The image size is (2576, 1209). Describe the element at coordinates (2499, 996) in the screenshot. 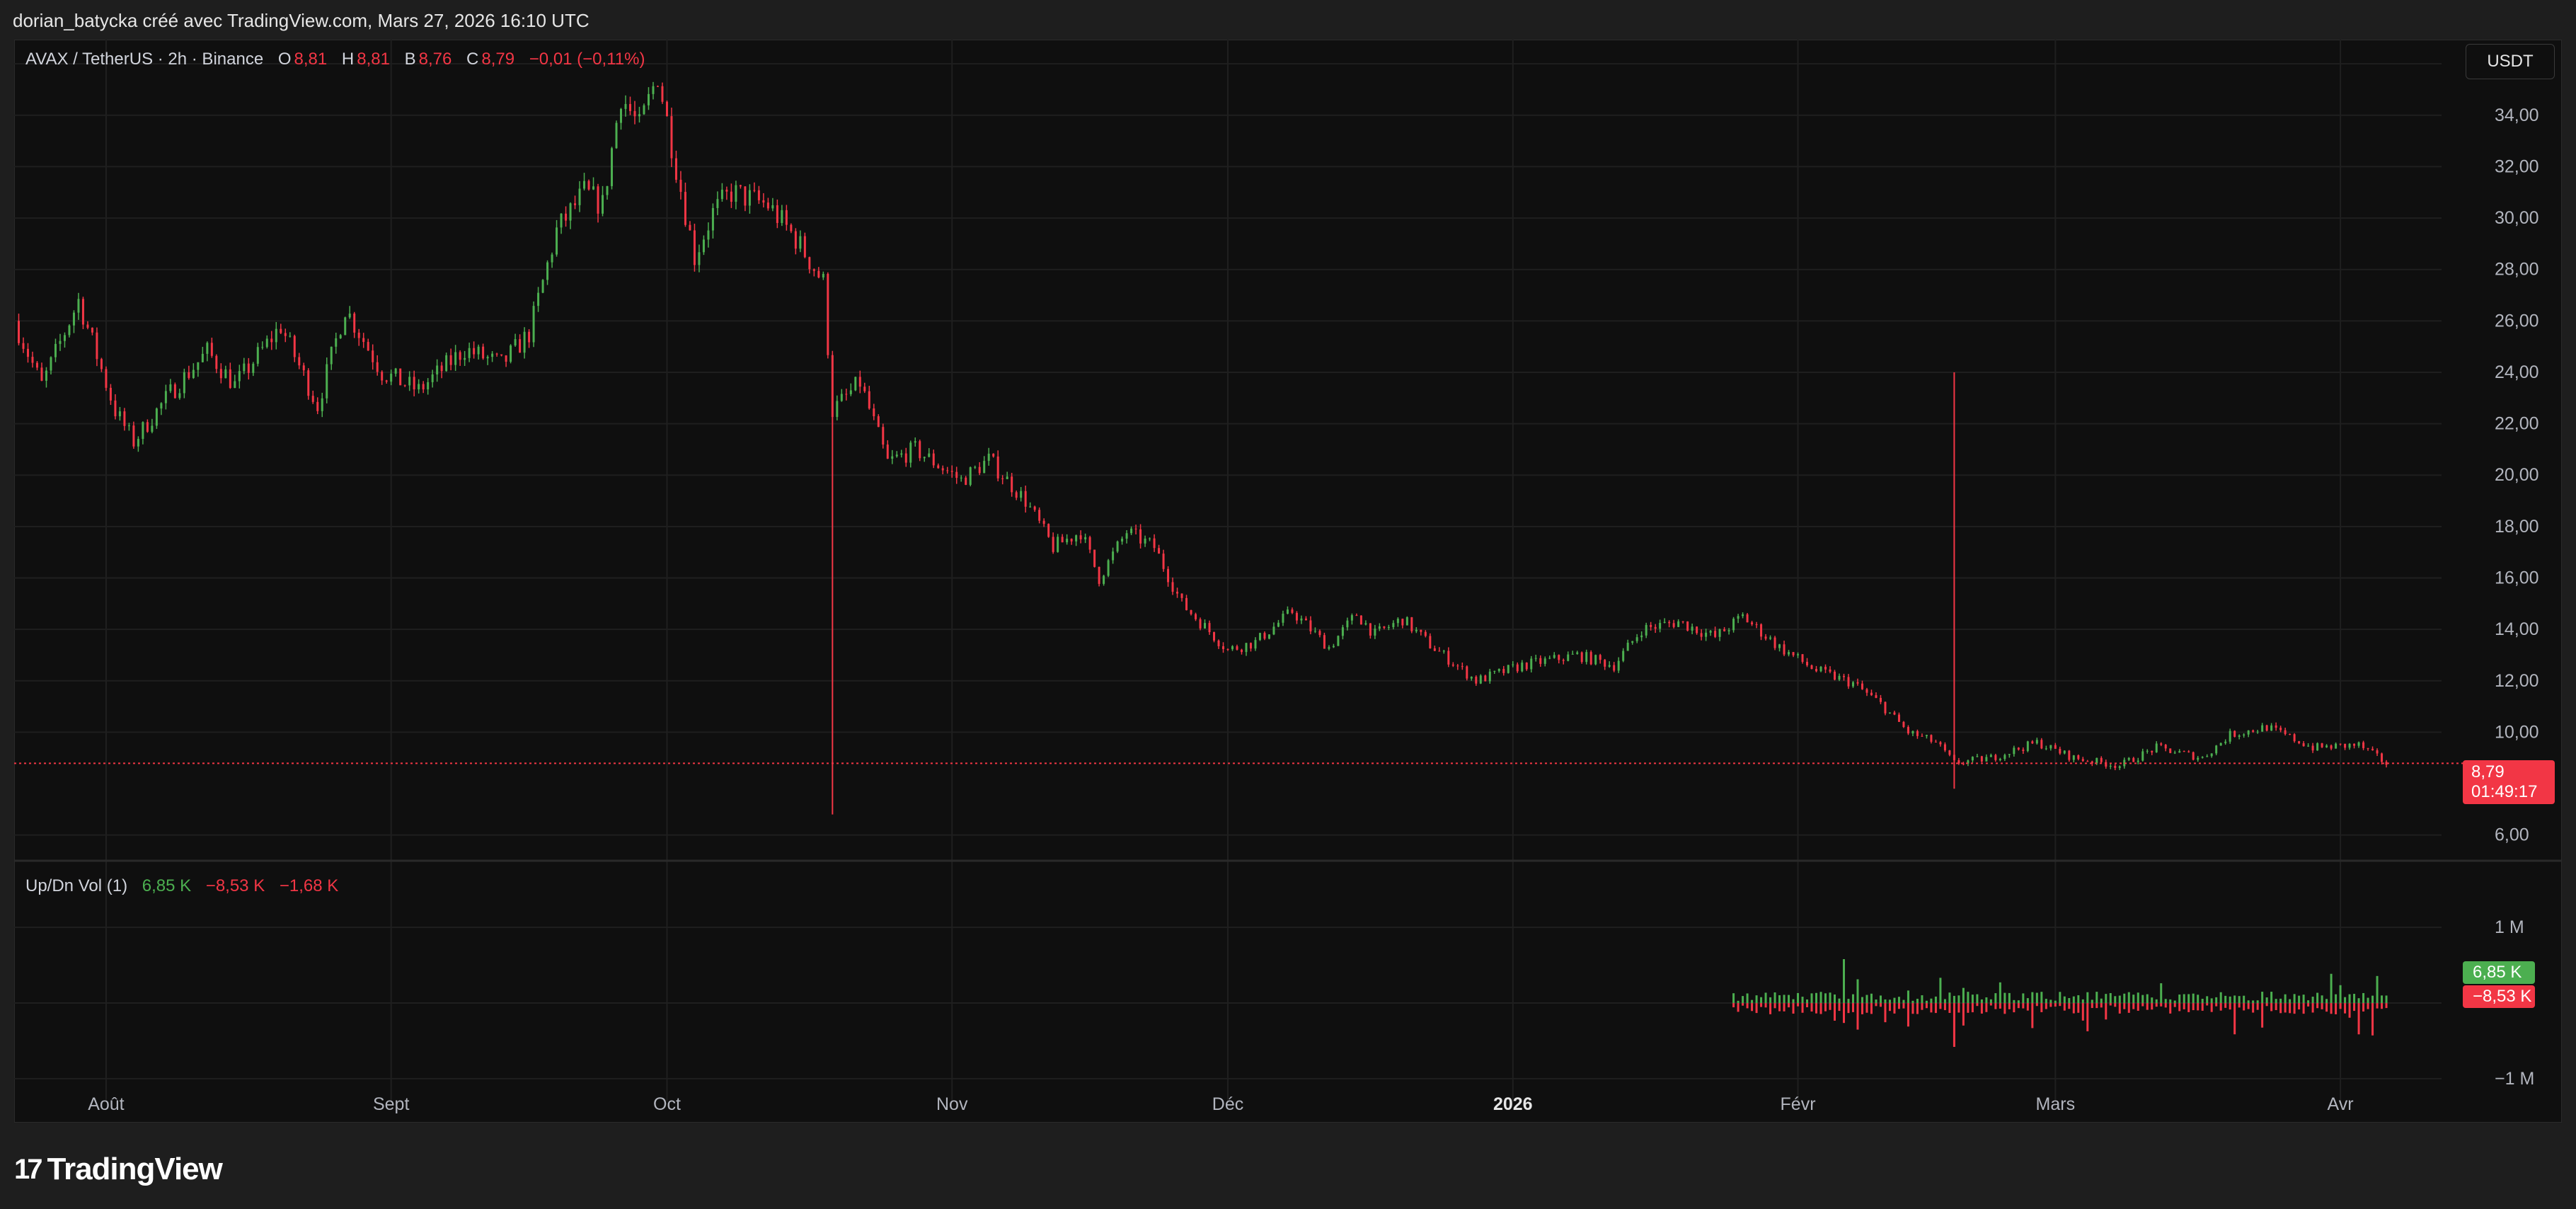

I see `volume-down-tag: −8,53 K` at that location.